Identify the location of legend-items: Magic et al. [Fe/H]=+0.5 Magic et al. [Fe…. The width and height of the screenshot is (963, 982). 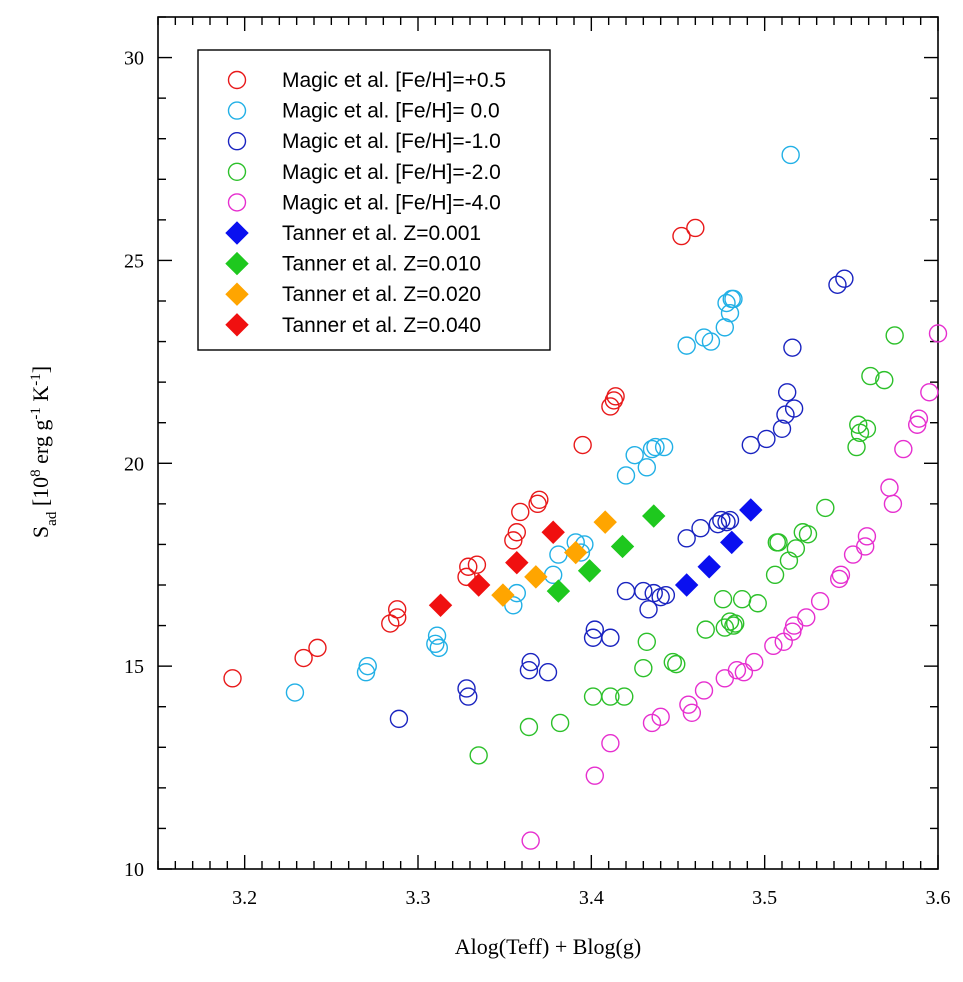
(365, 203).